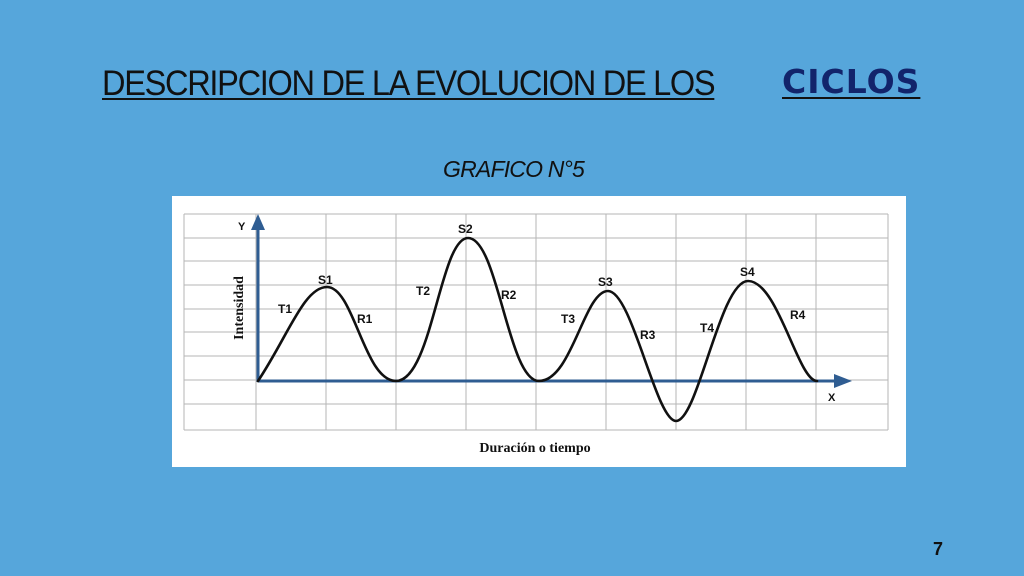 This screenshot has height=576, width=1024. What do you see at coordinates (605, 282) in the screenshot?
I see `label-s3: S3` at bounding box center [605, 282].